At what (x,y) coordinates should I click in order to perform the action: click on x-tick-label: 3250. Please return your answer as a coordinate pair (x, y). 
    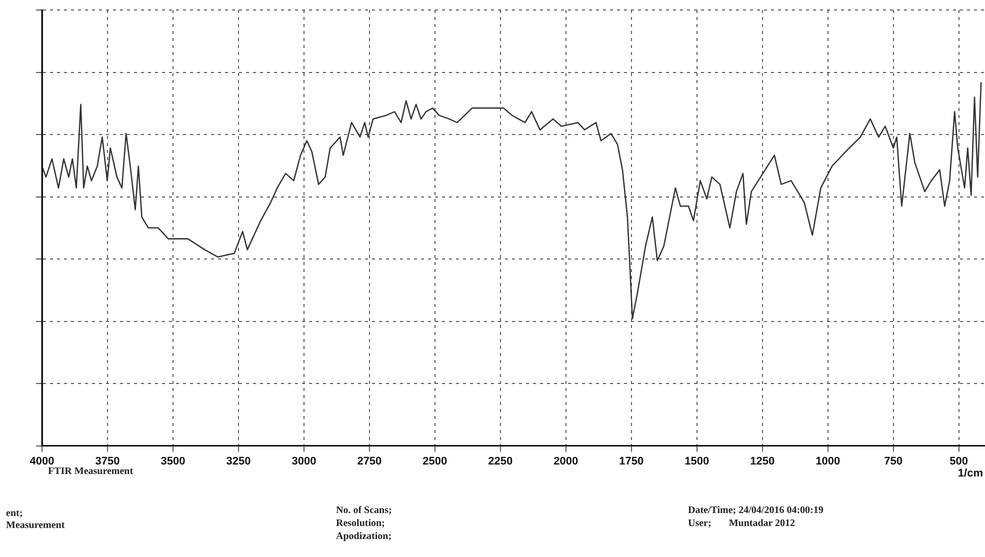
    Looking at the image, I should click on (238, 461).